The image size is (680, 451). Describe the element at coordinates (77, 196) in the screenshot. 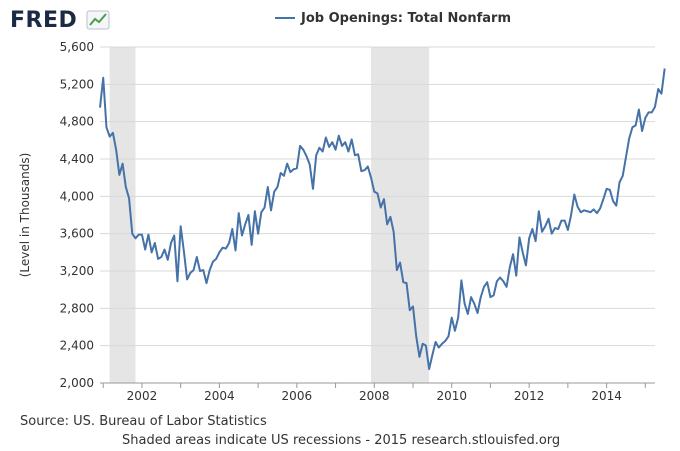

I see `y-tick-label: 4,000` at that location.